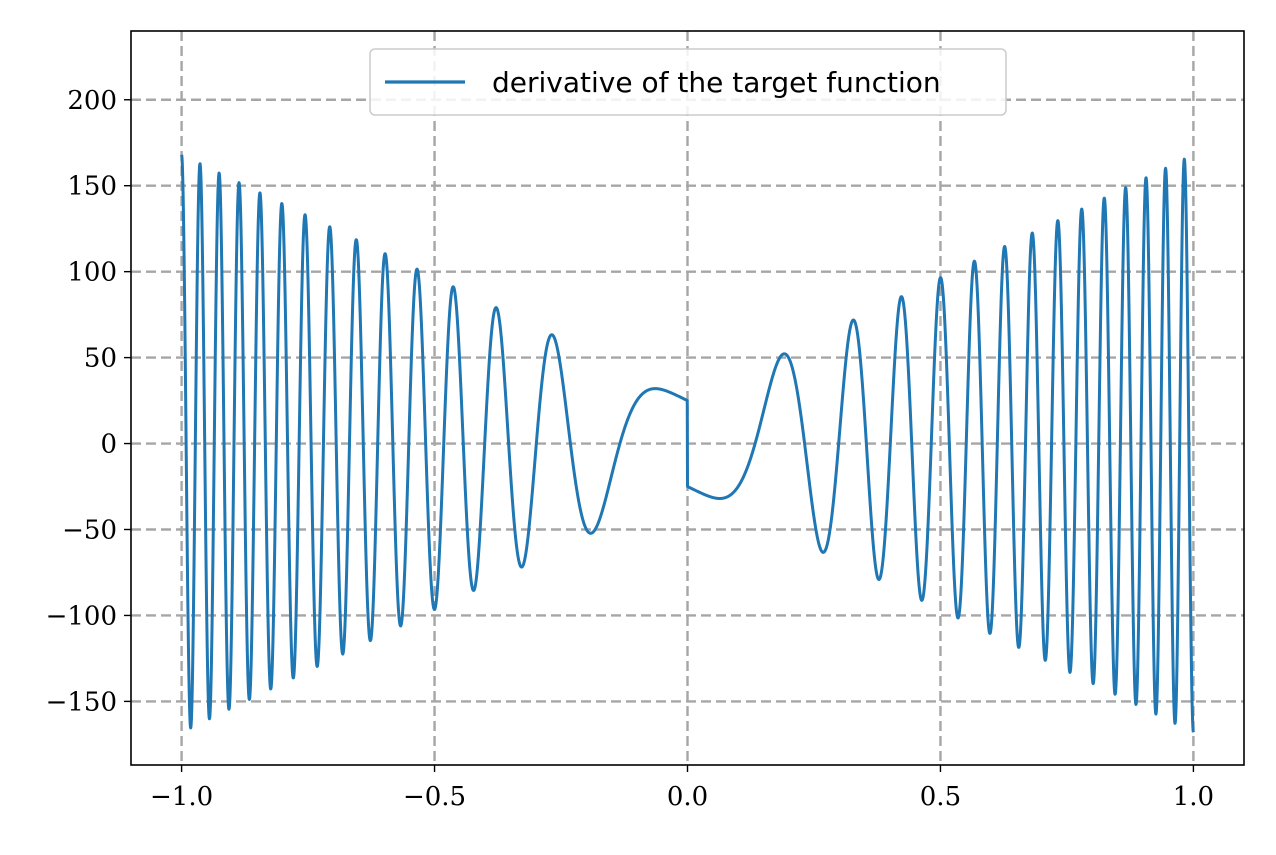 The image size is (1276, 855). I want to click on legend-box, so click(688, 82).